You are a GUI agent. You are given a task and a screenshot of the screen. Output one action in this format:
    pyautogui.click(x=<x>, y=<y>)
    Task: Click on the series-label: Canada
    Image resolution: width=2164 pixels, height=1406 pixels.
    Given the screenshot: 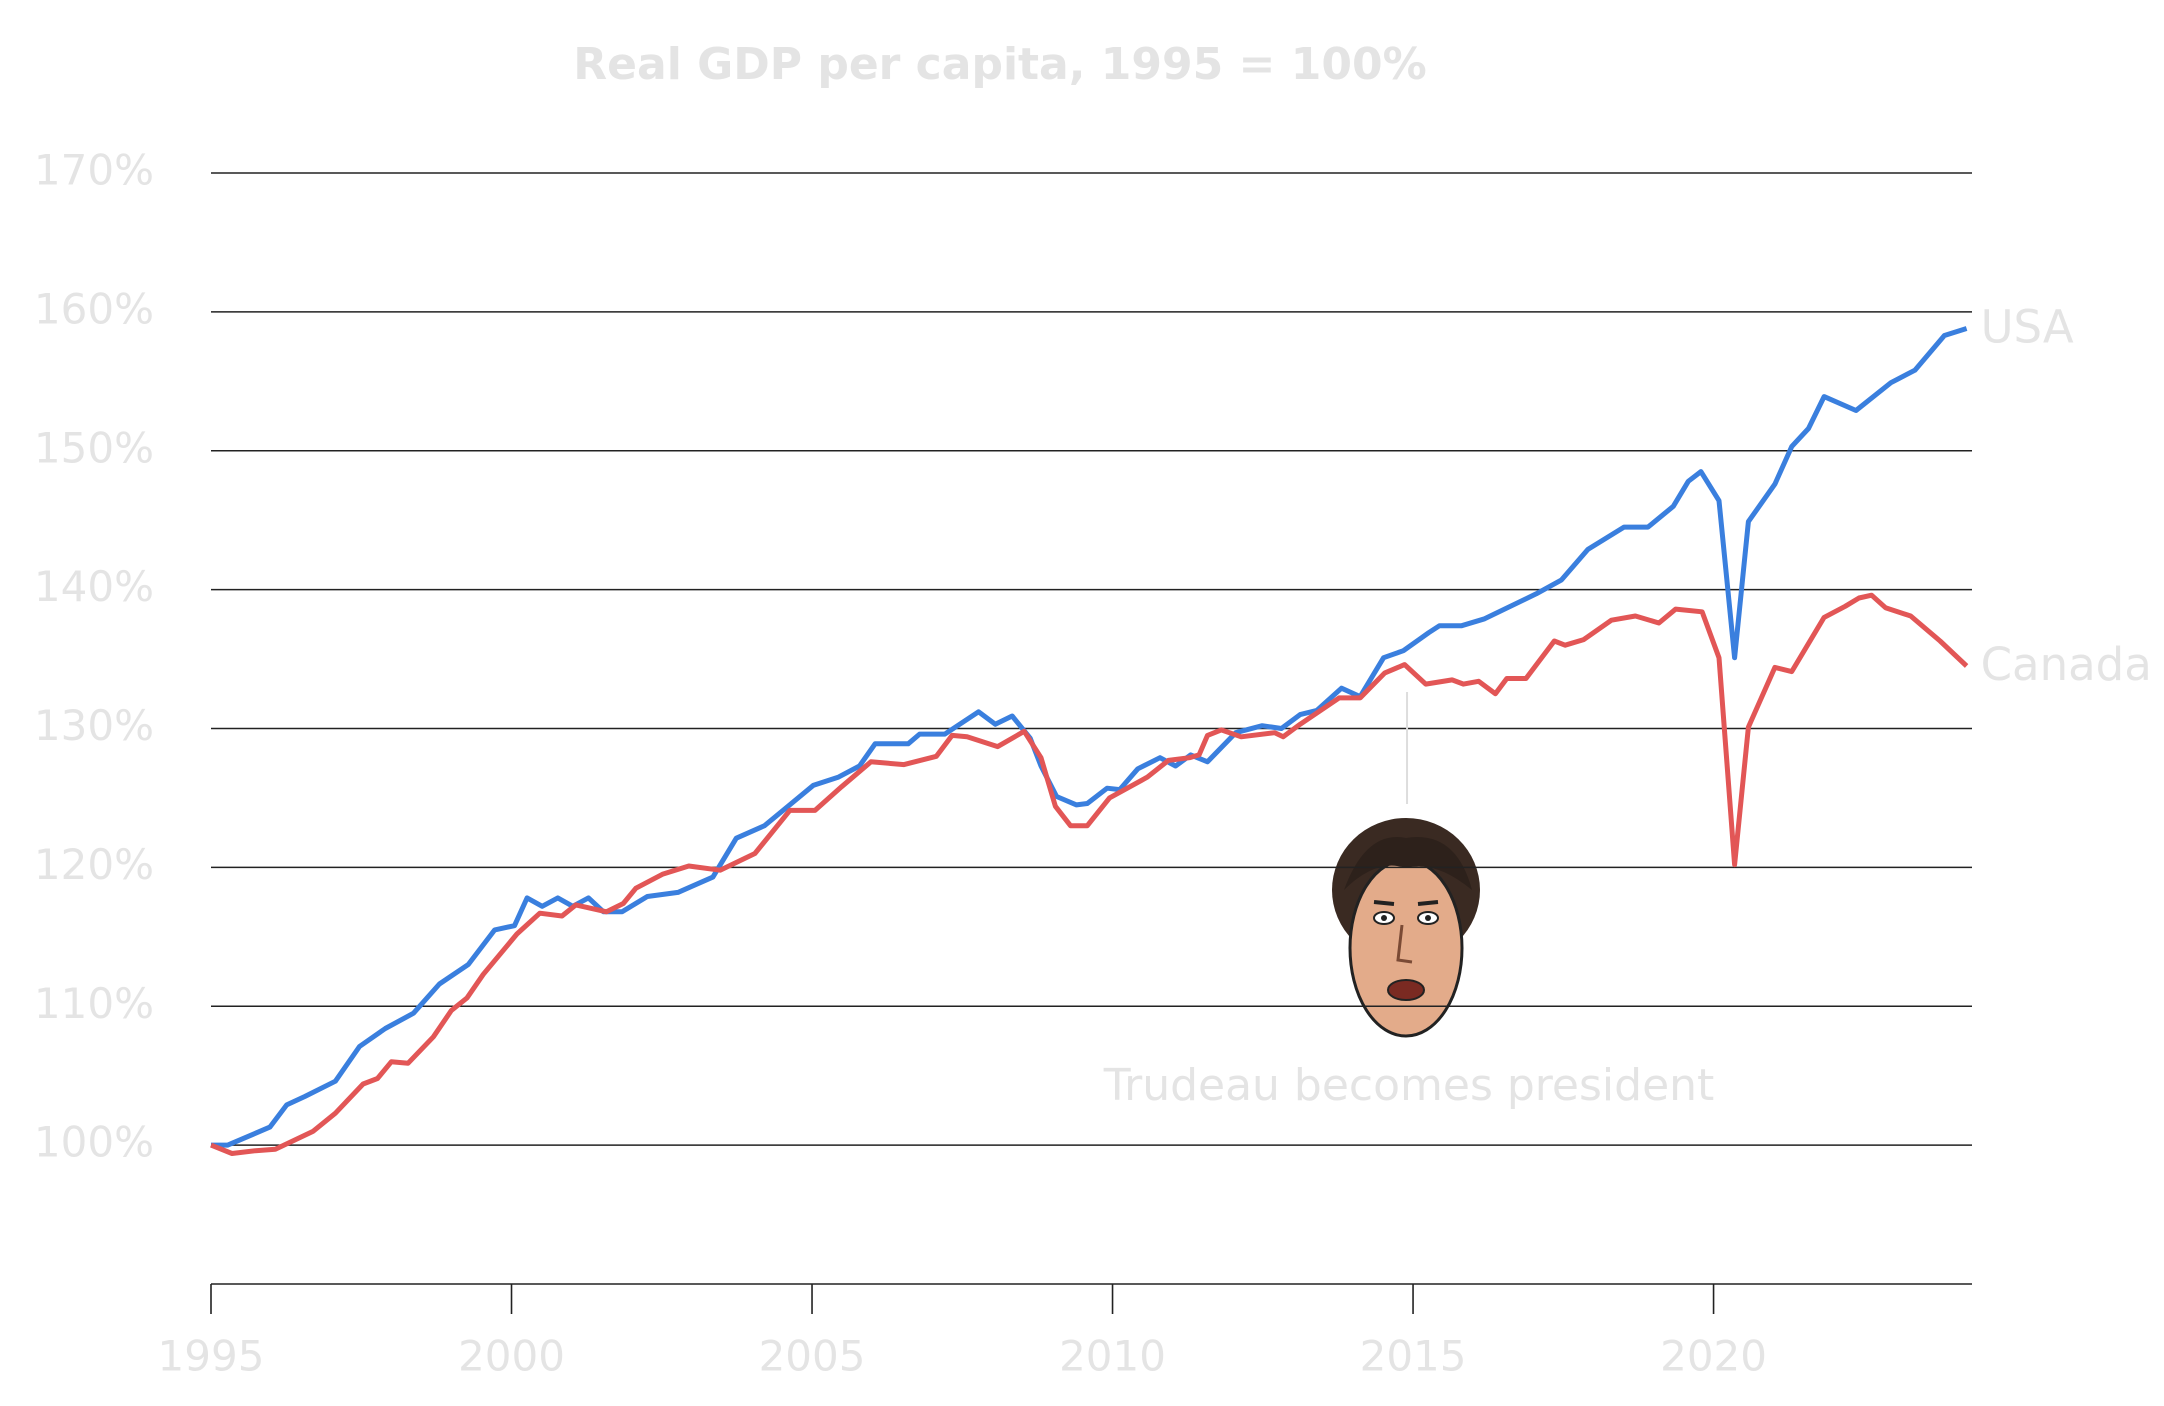 What is the action you would take?
    pyautogui.click(x=2066, y=664)
    